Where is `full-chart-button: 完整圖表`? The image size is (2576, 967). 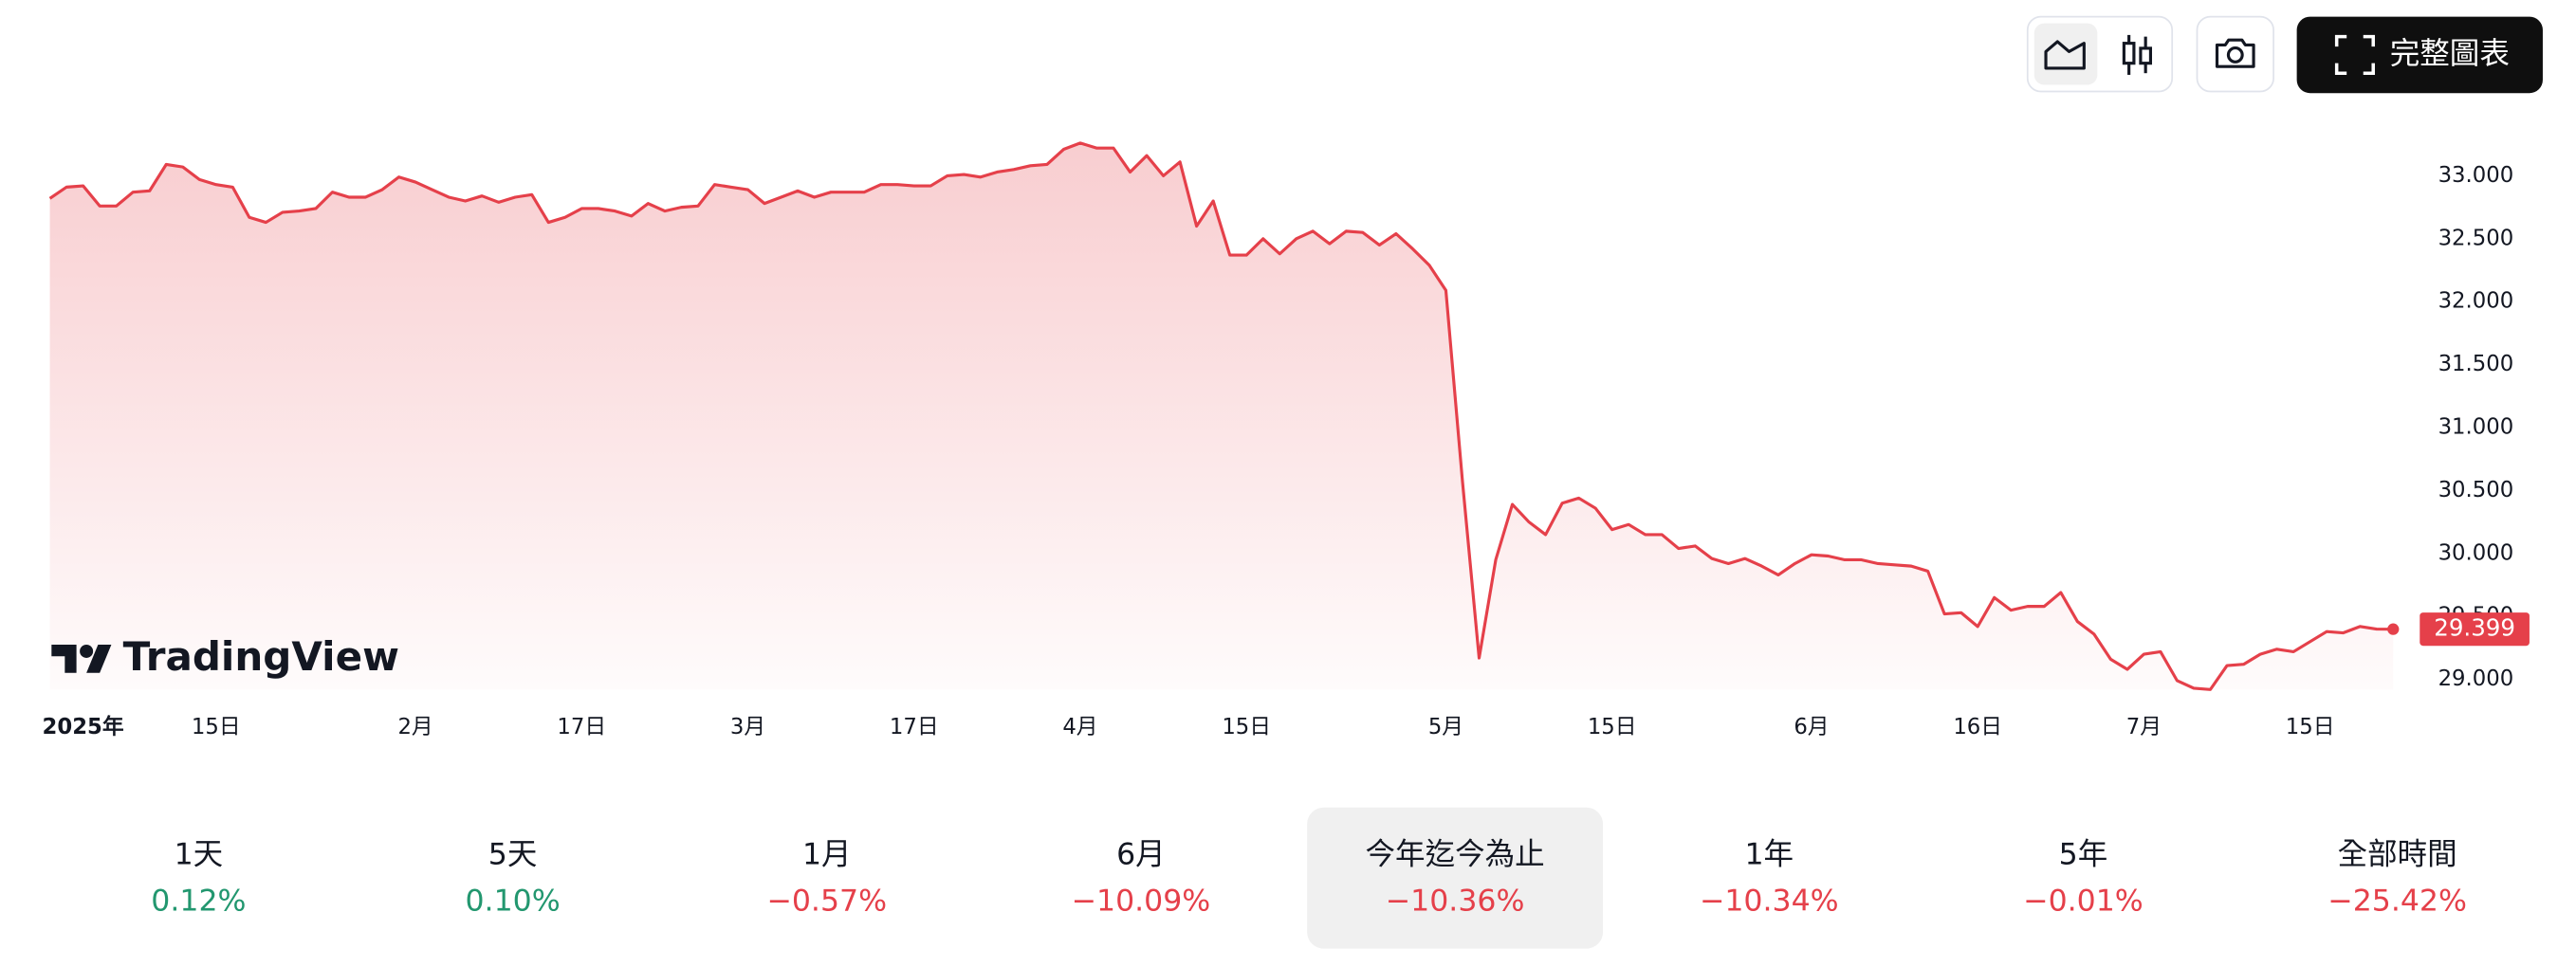
full-chart-button: 完整圖表 is located at coordinates (2419, 55).